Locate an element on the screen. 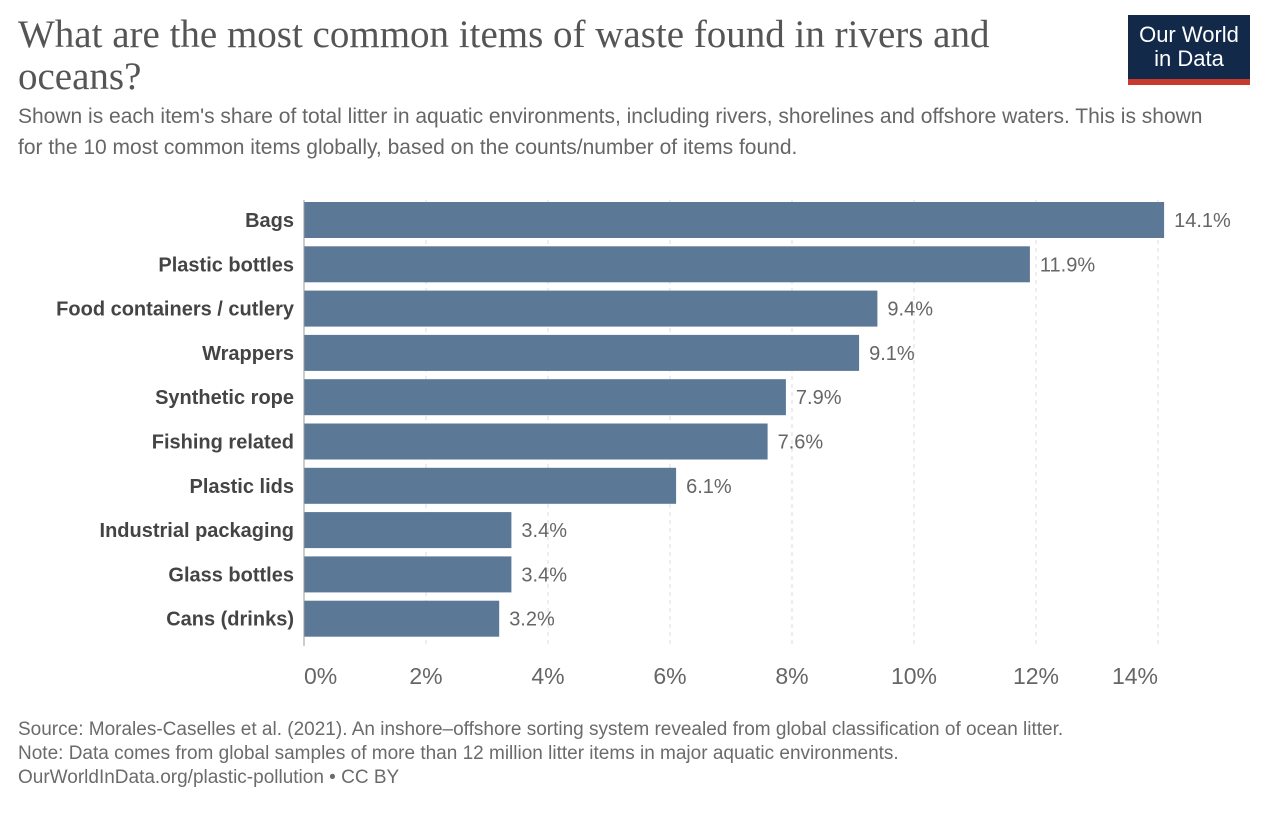  x-tick-label: 6% is located at coordinates (669, 676).